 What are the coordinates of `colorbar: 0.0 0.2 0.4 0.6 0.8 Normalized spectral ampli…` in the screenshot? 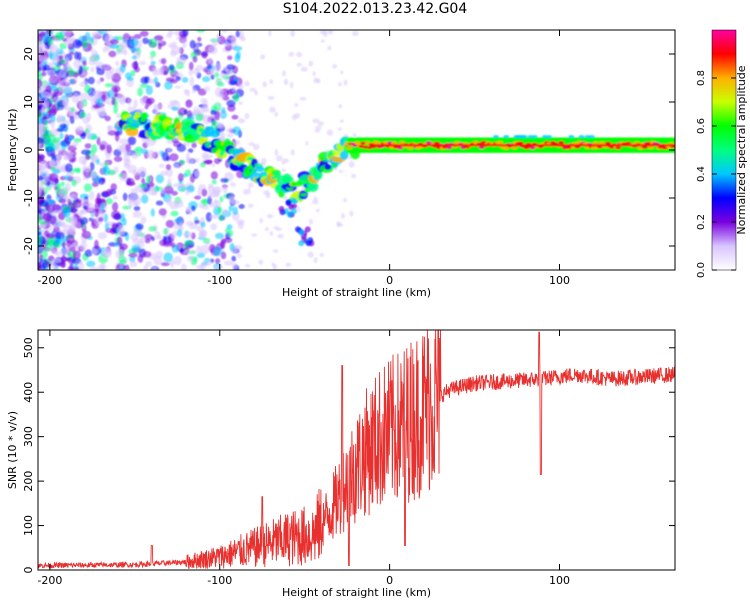 It's located at (722, 153).